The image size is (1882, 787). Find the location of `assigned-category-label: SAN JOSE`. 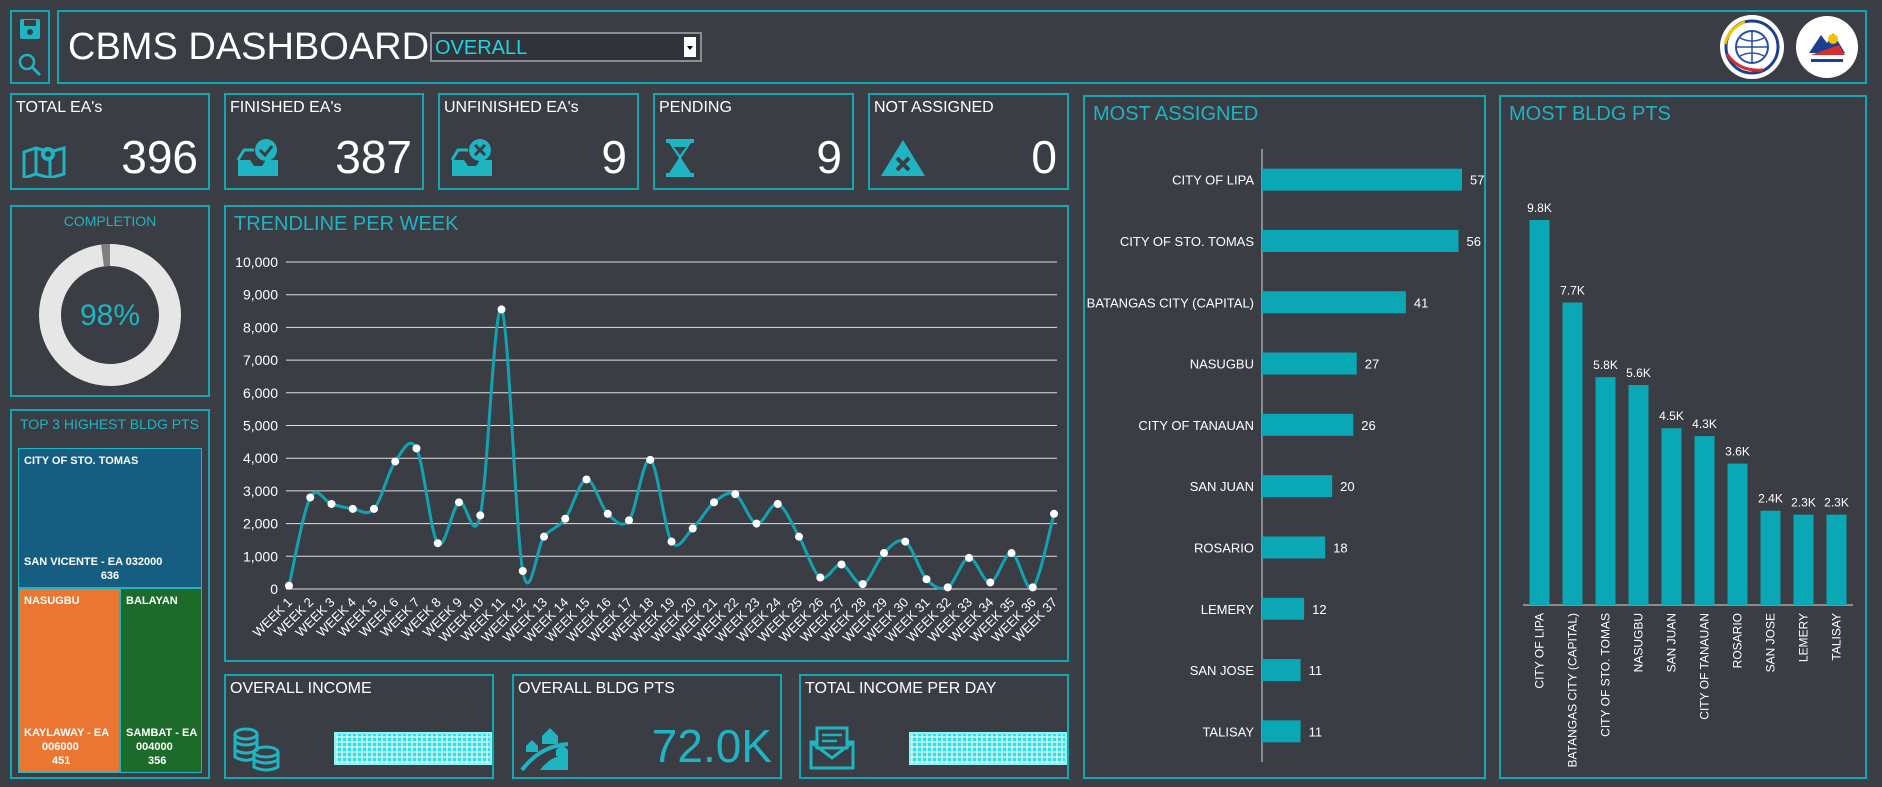

assigned-category-label: SAN JOSE is located at coordinates (1222, 670).